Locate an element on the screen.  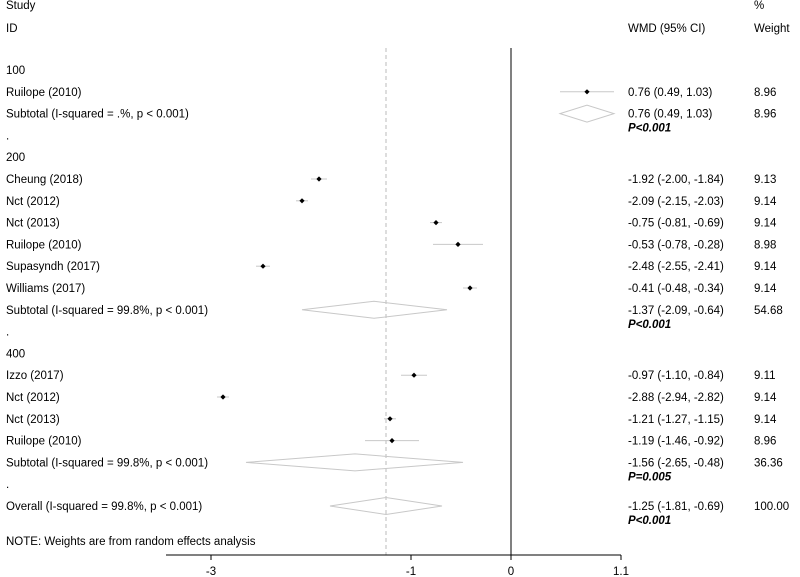
weight-text: 100.00 is located at coordinates (771, 507).